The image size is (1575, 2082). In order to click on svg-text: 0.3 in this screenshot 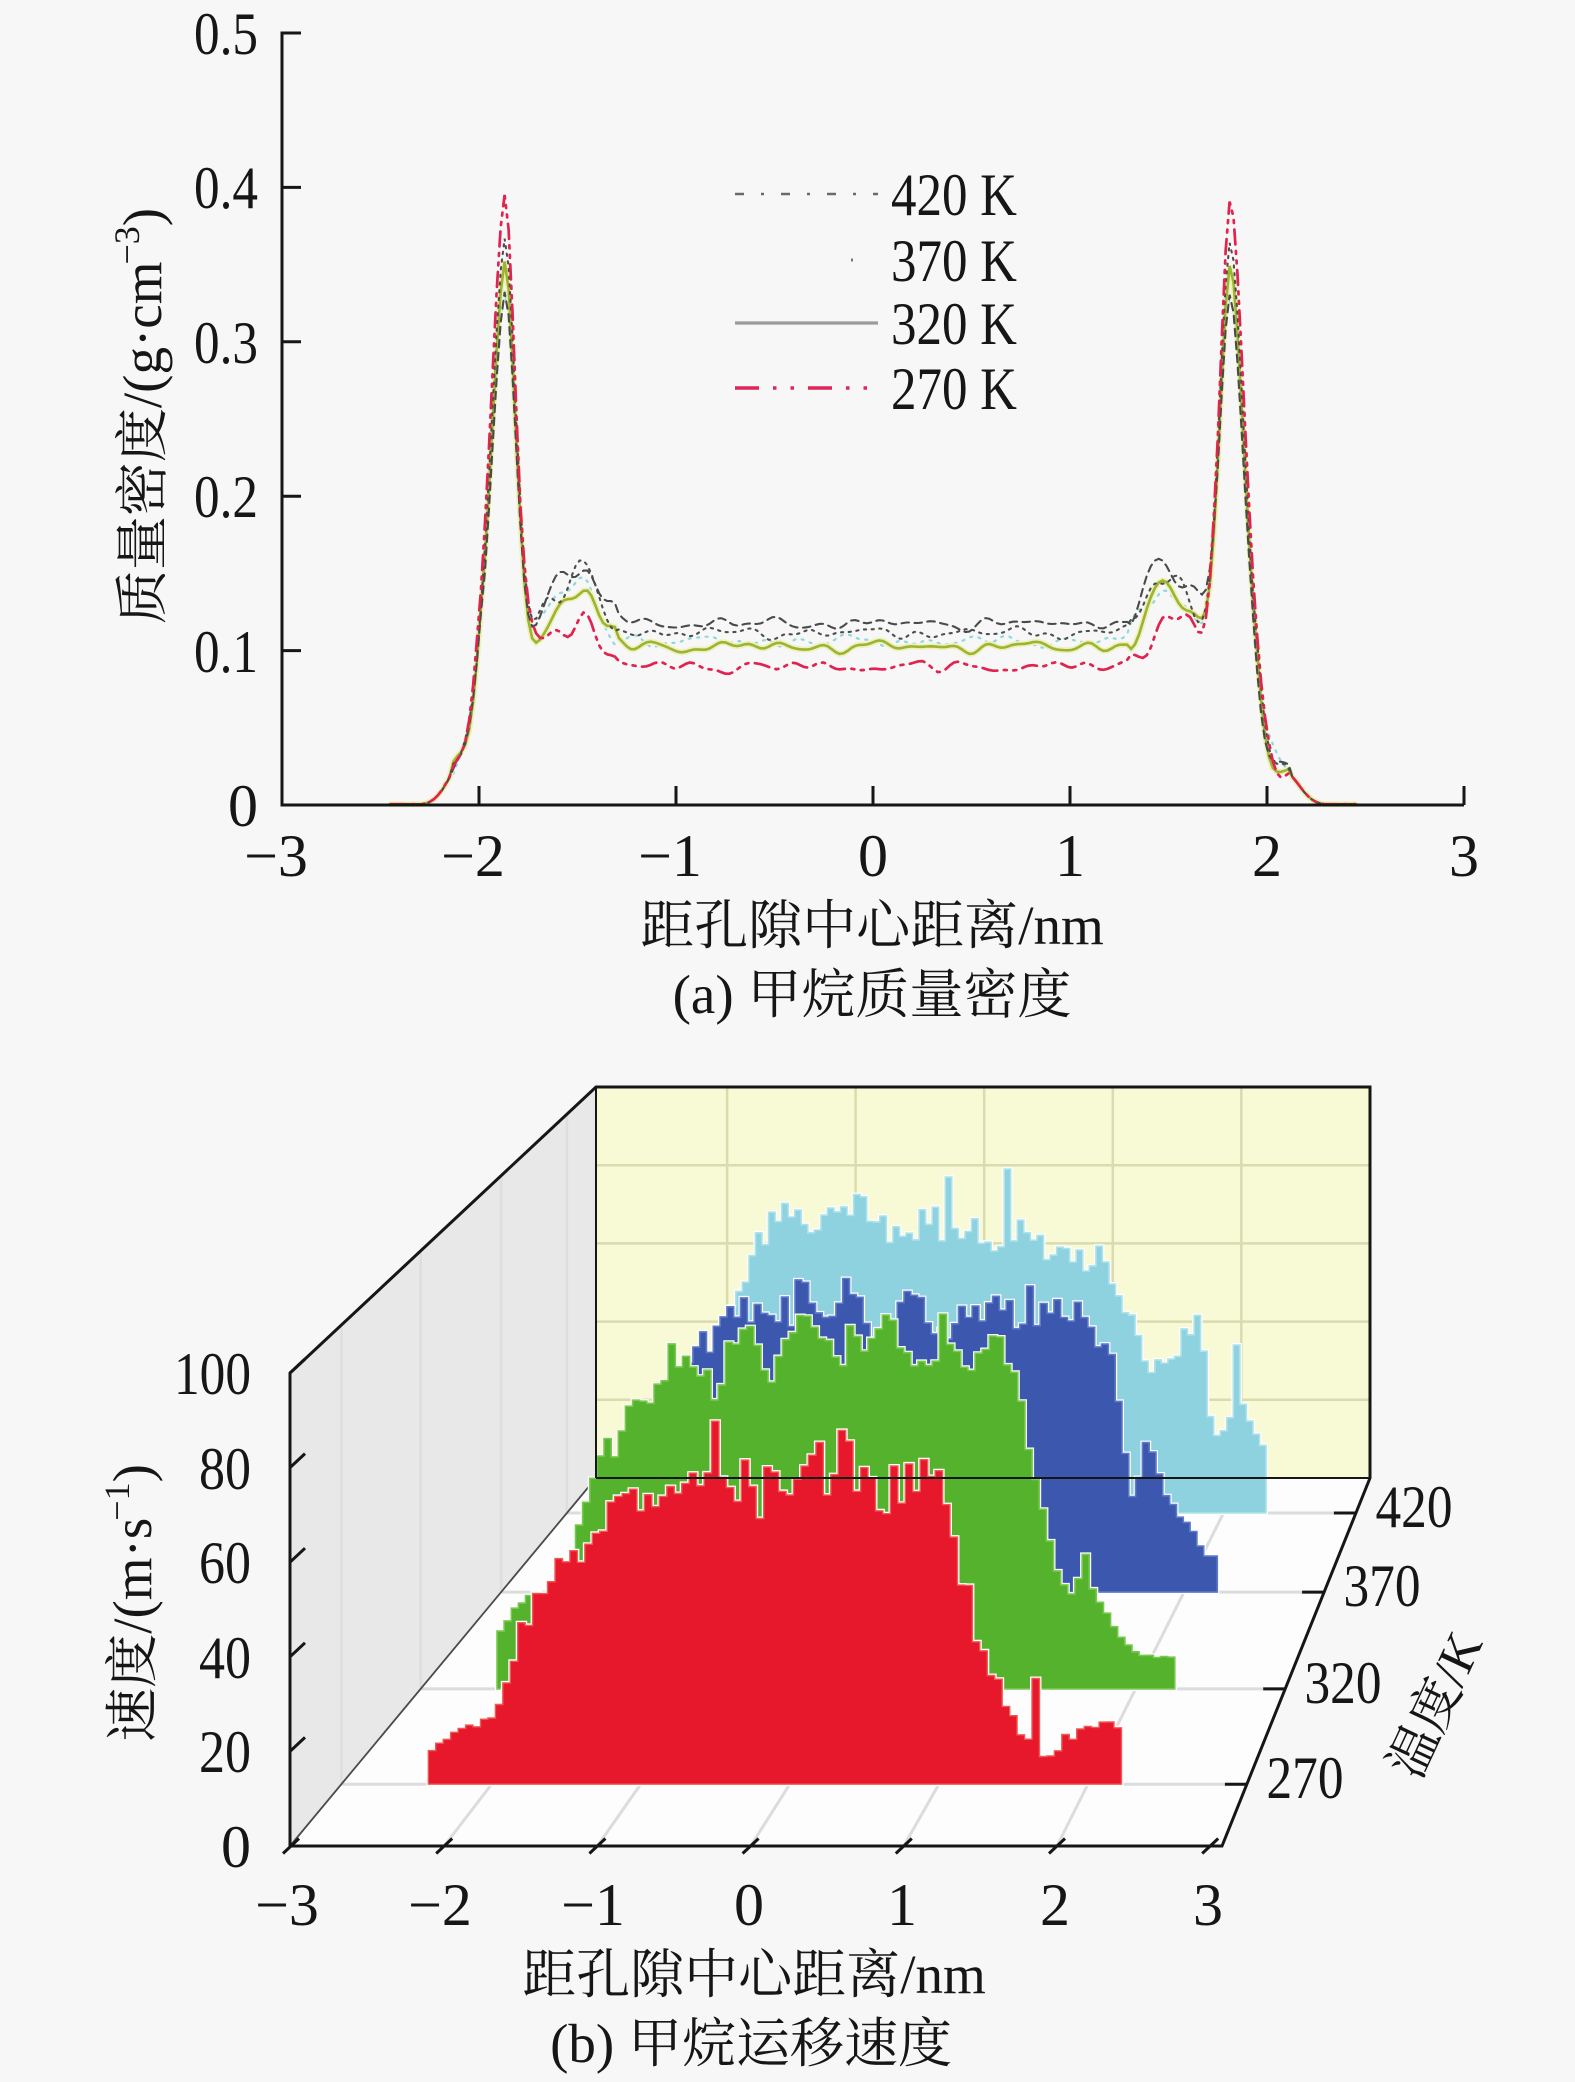, I will do `click(226, 343)`.